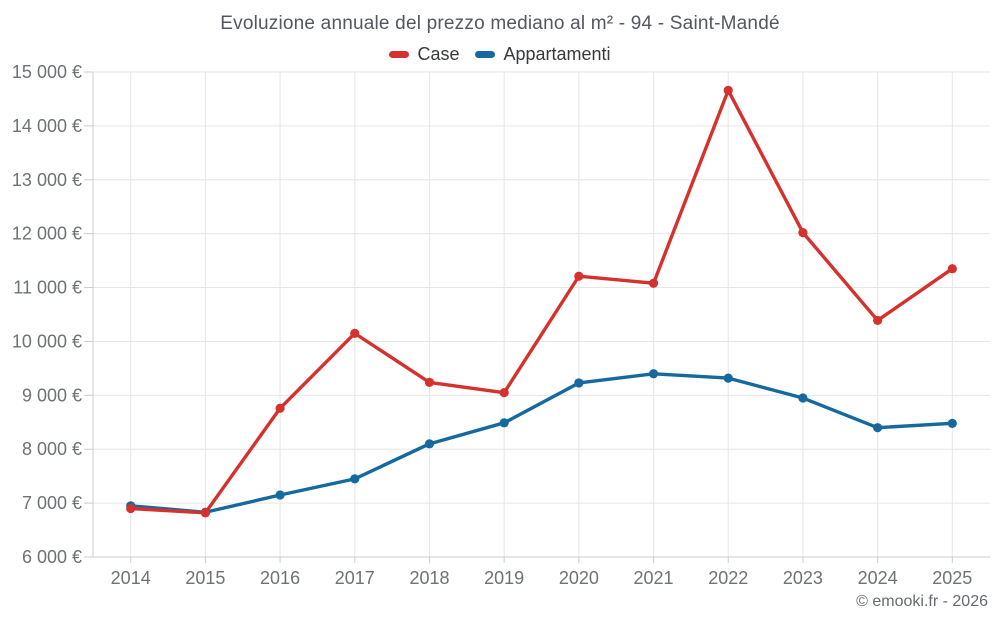 Image resolution: width=1000 pixels, height=625 pixels. I want to click on x-axis-tick-label: 2018, so click(429, 578).